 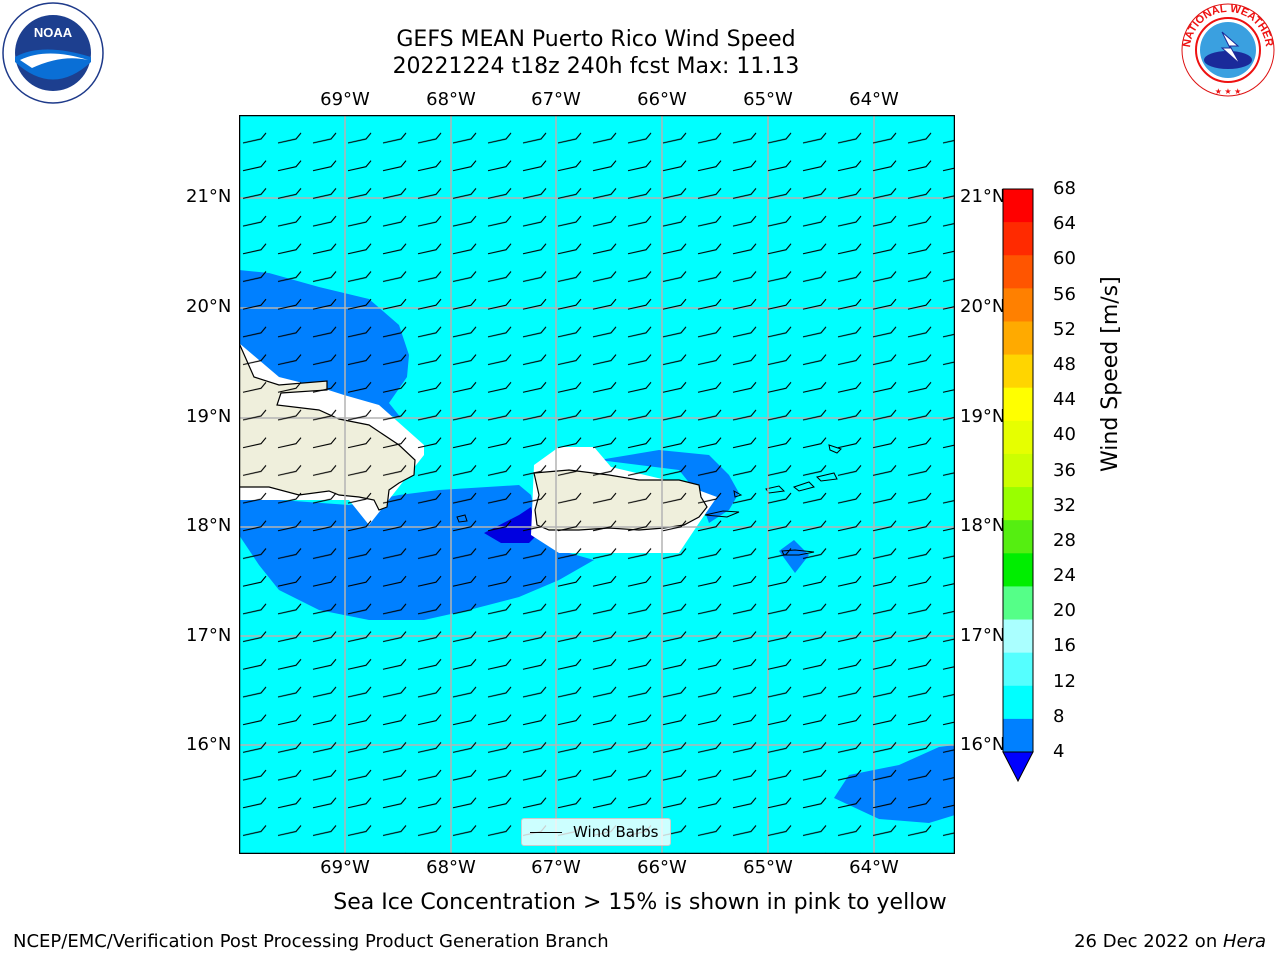 I want to click on colorbar-tick-label: 24, so click(x=1064, y=576).